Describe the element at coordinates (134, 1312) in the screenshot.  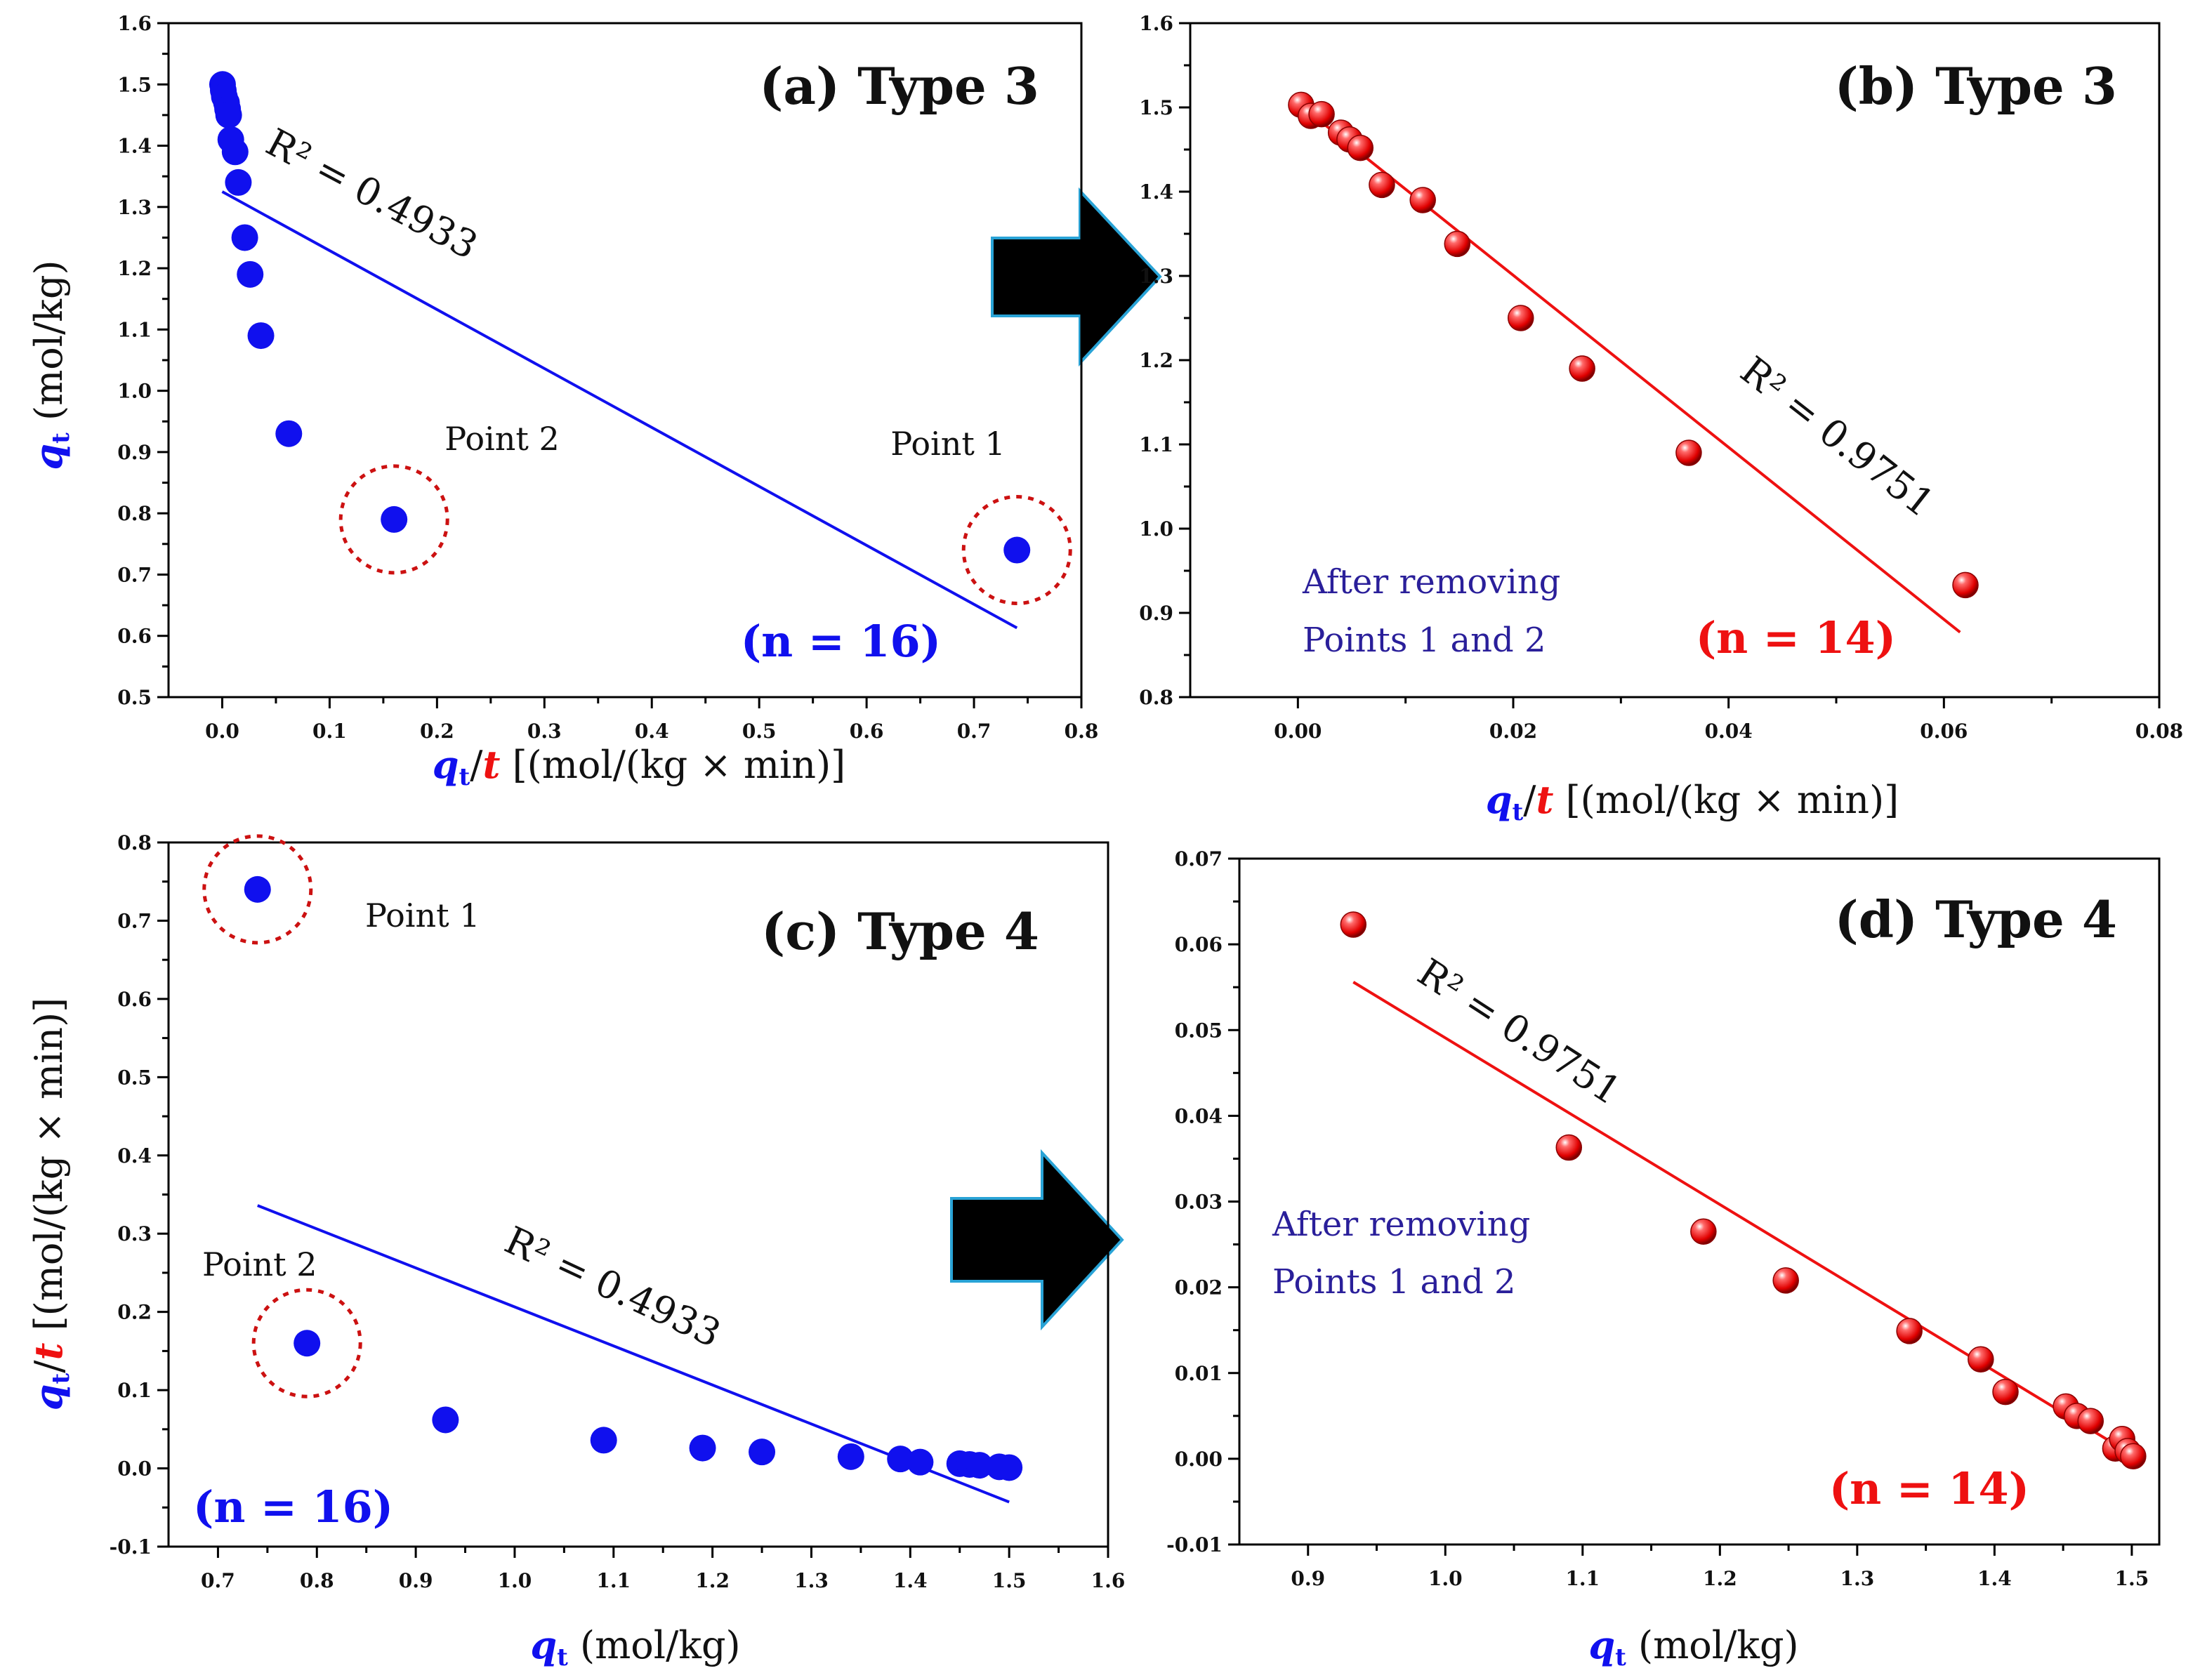
I see `panel-c-y-tick-label: 0.2` at that location.